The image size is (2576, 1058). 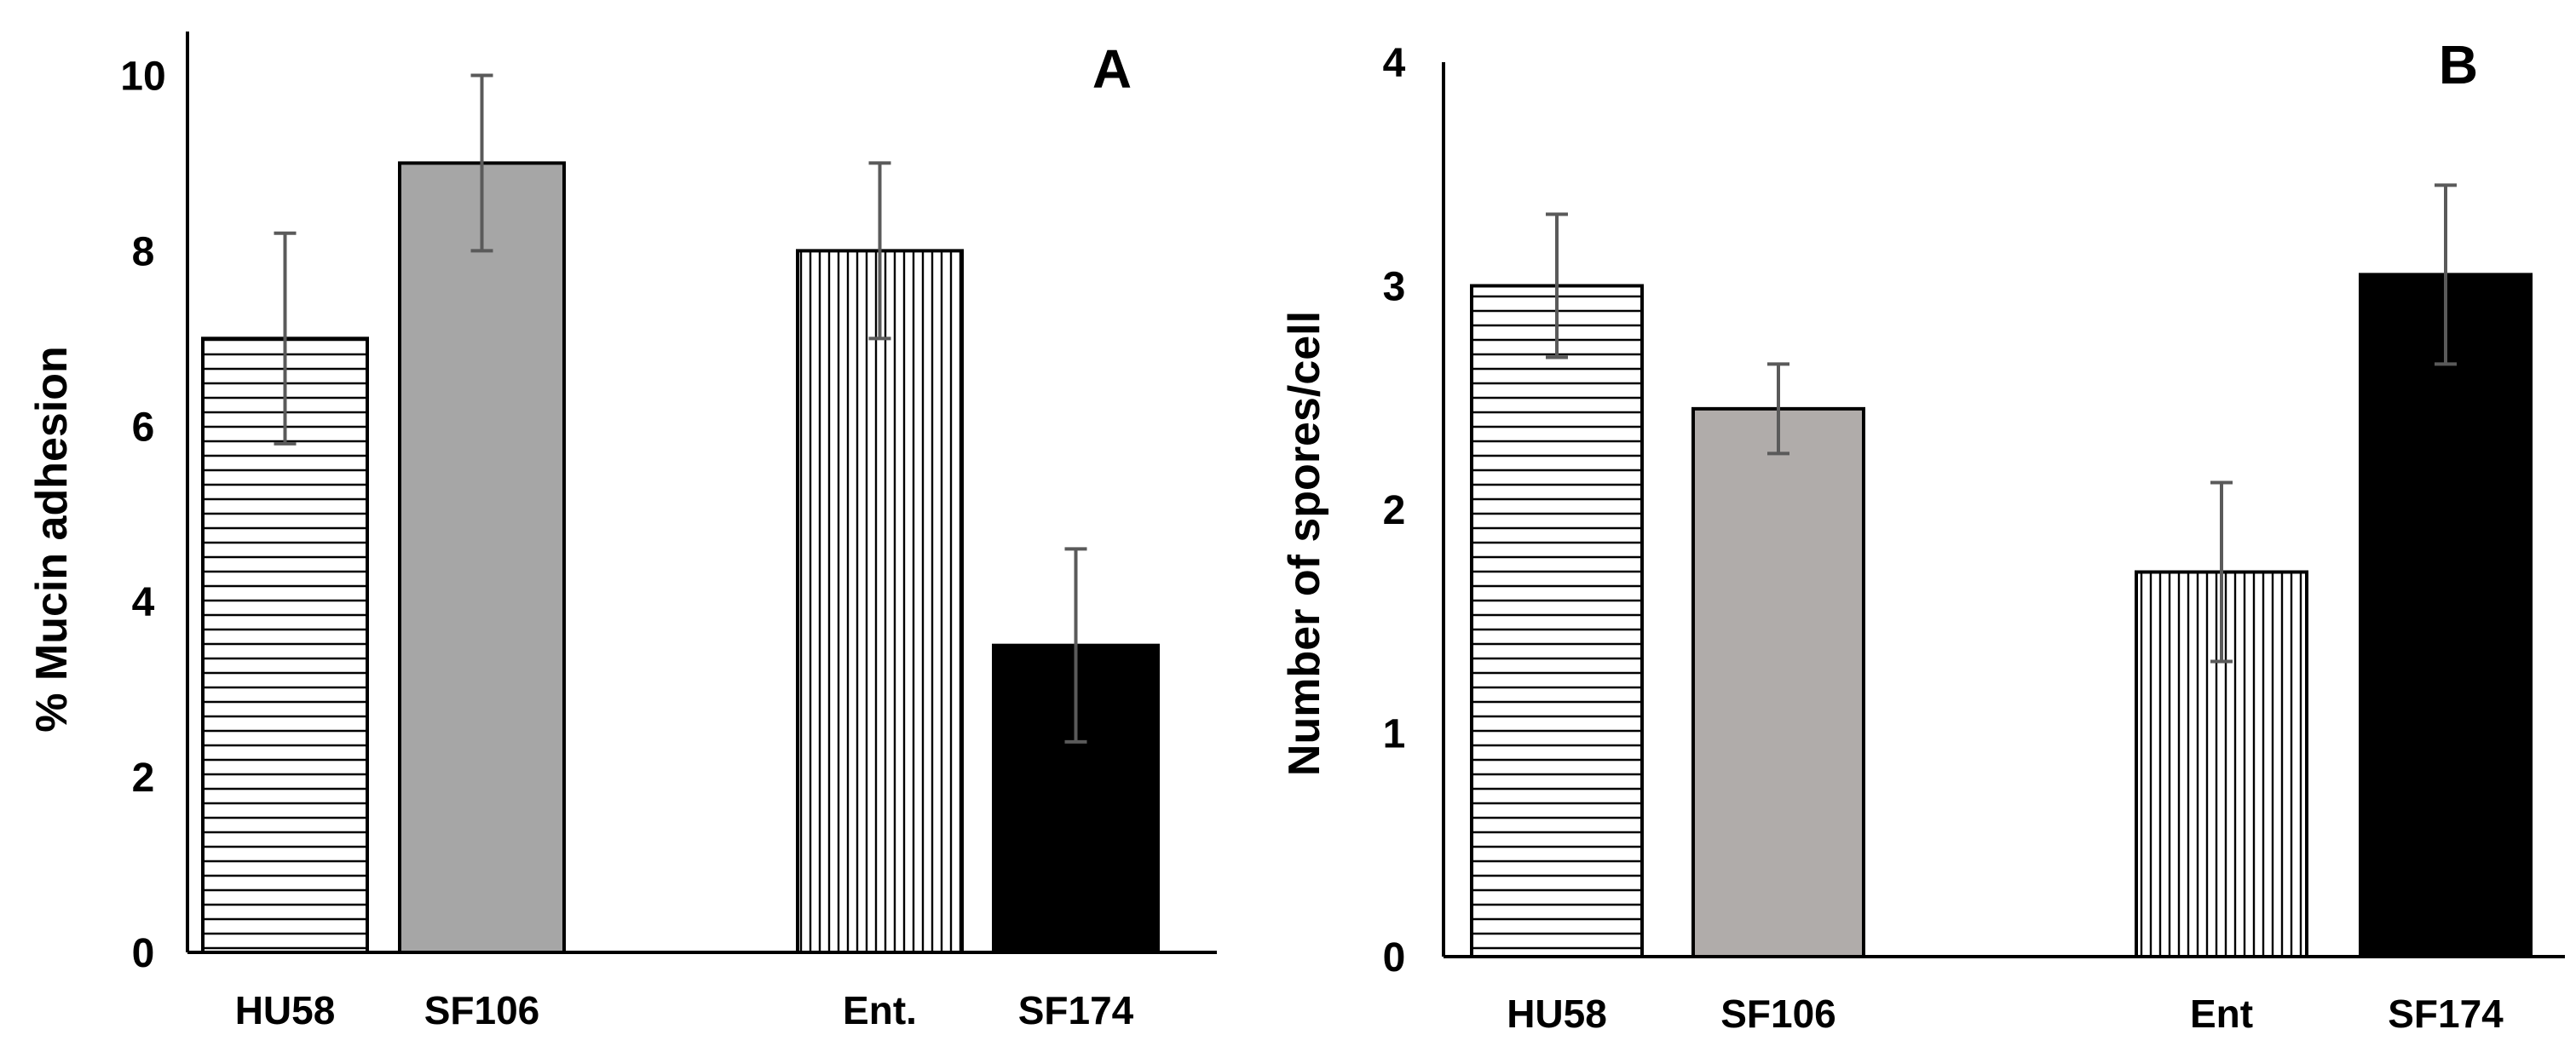 I want to click on panel-a-letter: A, so click(x=1112, y=69).